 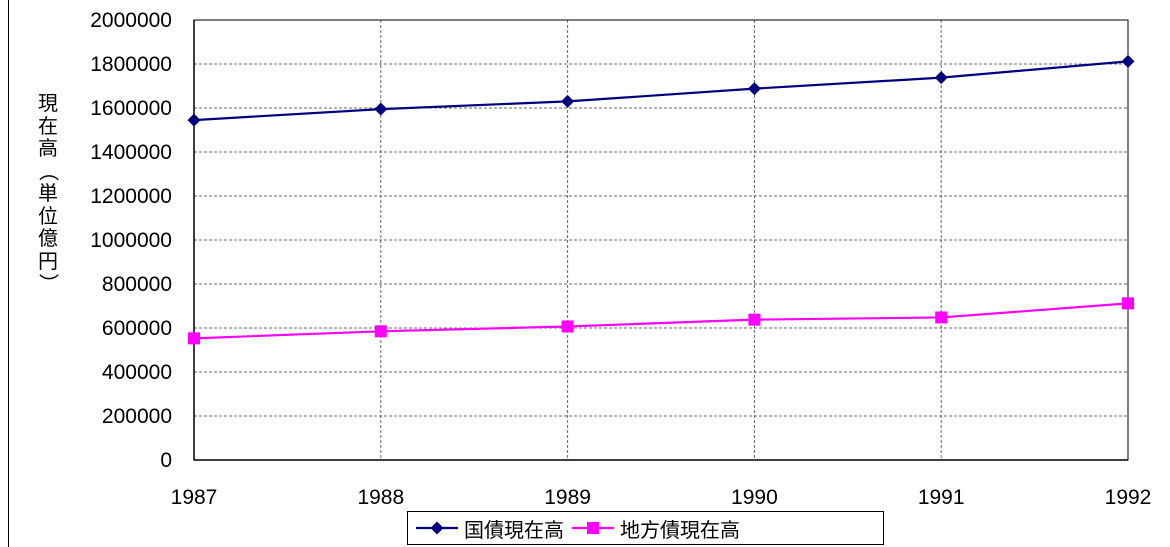 What do you see at coordinates (137, 284) in the screenshot?
I see `y-tick-label: 800000` at bounding box center [137, 284].